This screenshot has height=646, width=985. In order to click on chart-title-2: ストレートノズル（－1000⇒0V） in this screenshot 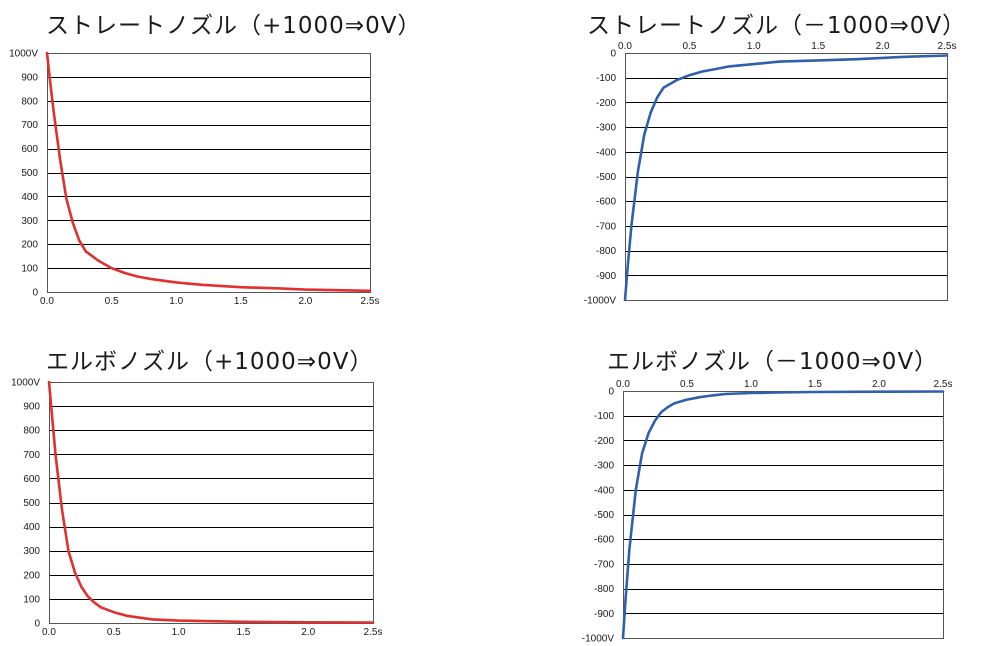, I will do `click(777, 26)`.